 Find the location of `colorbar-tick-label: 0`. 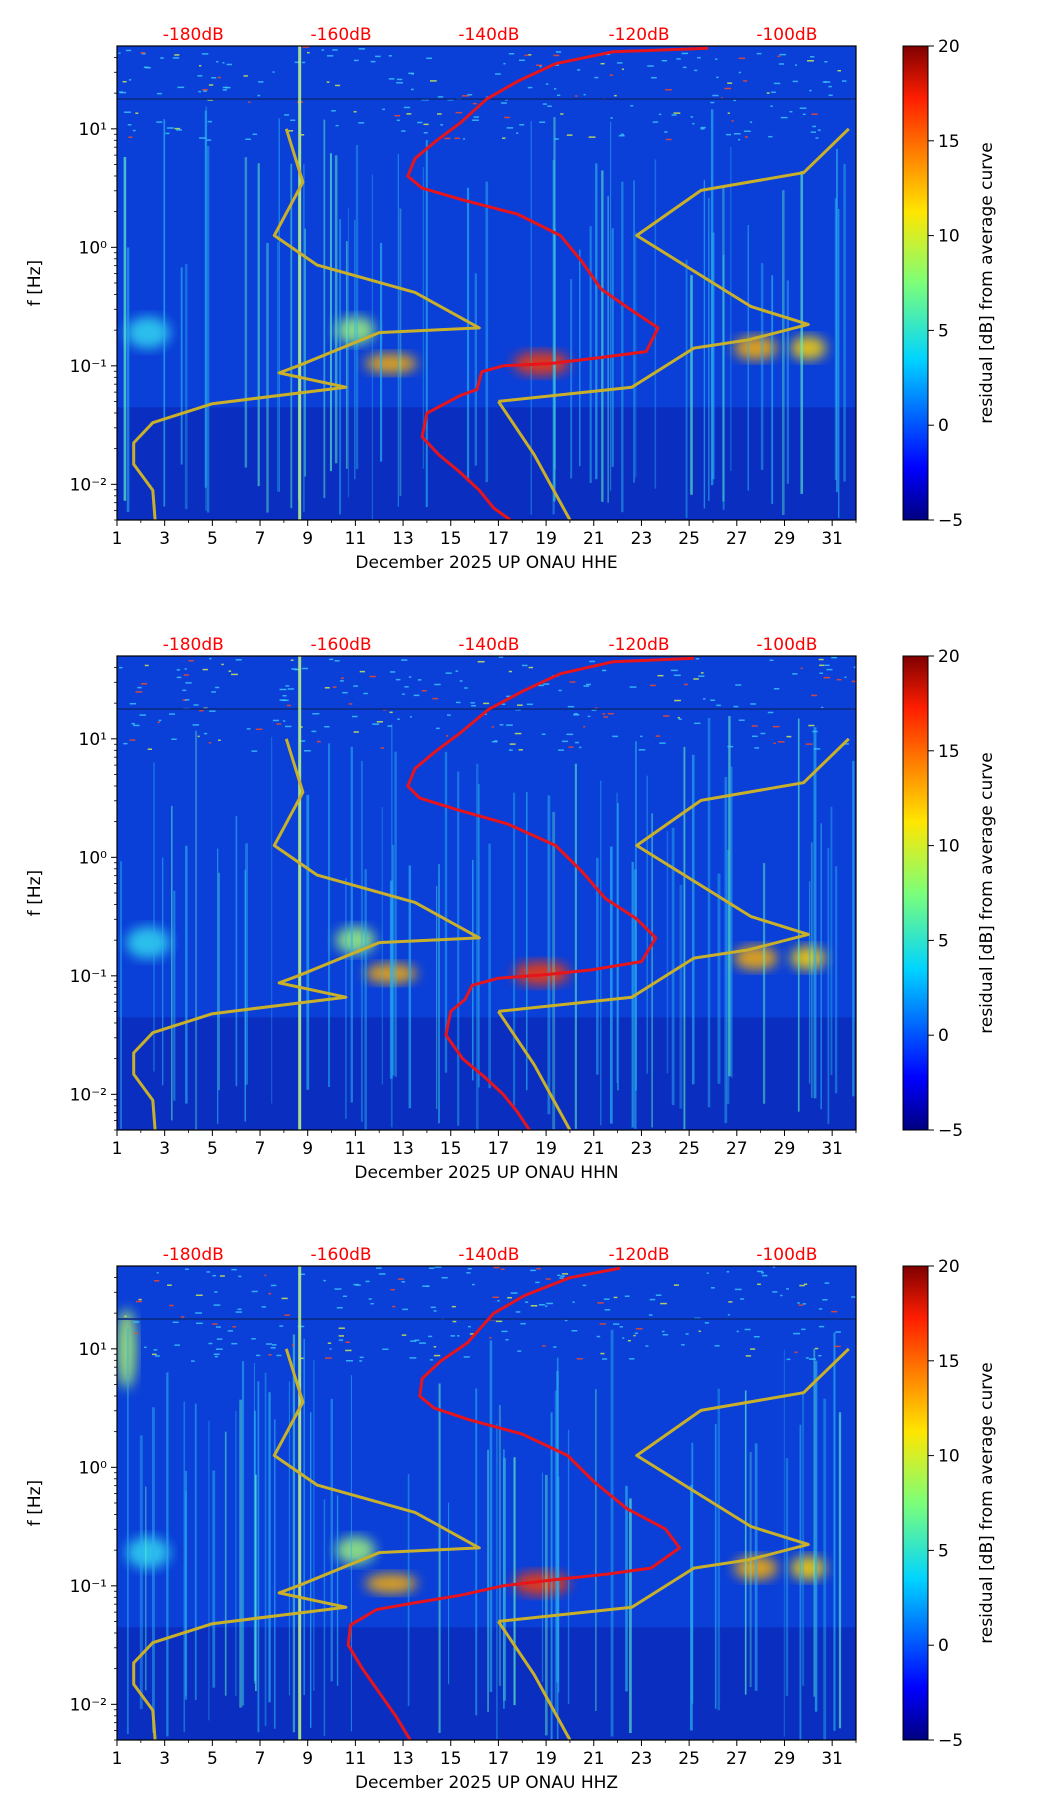

colorbar-tick-label: 0 is located at coordinates (943, 1036).